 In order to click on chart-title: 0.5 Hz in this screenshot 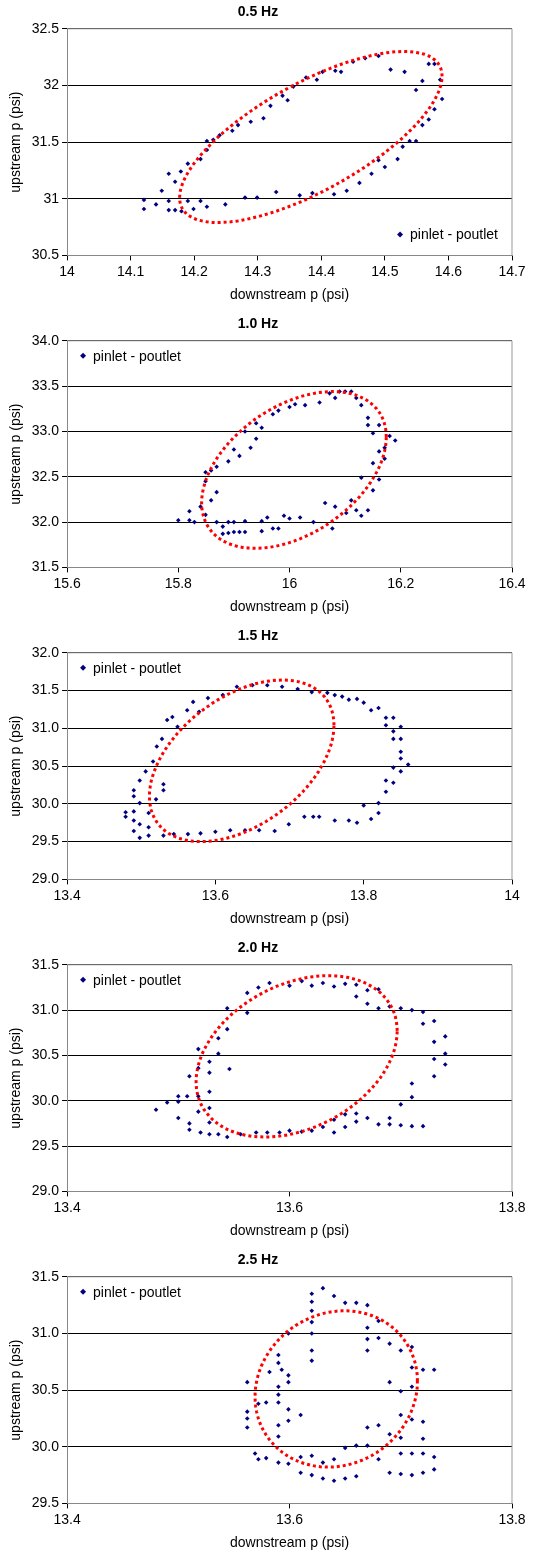, I will do `click(258, 11)`.